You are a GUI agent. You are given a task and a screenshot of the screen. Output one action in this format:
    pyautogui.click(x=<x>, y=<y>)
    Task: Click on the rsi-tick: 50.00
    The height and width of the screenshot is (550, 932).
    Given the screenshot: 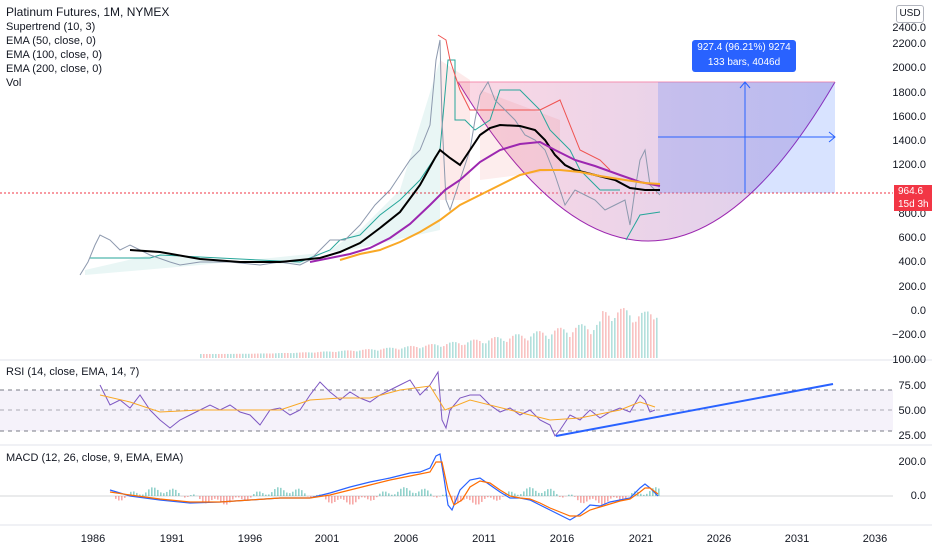 What is the action you would take?
    pyautogui.click(x=912, y=411)
    